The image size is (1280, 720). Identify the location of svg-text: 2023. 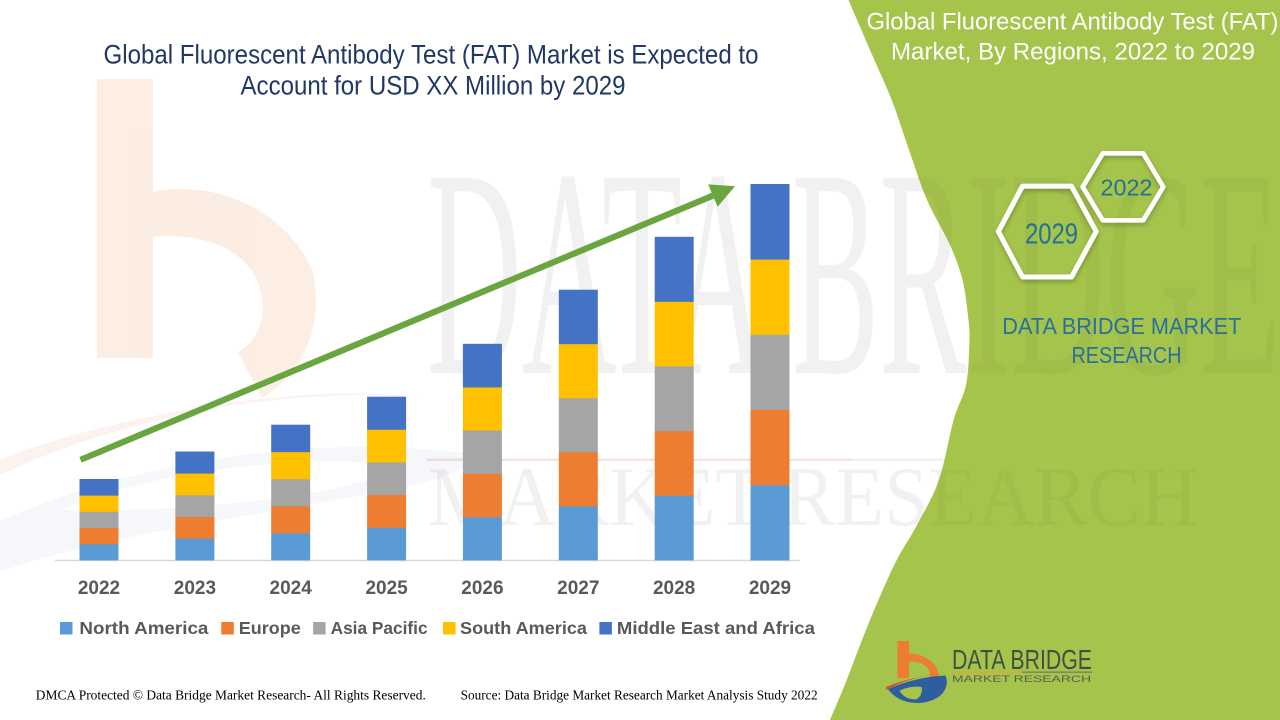
(195, 588).